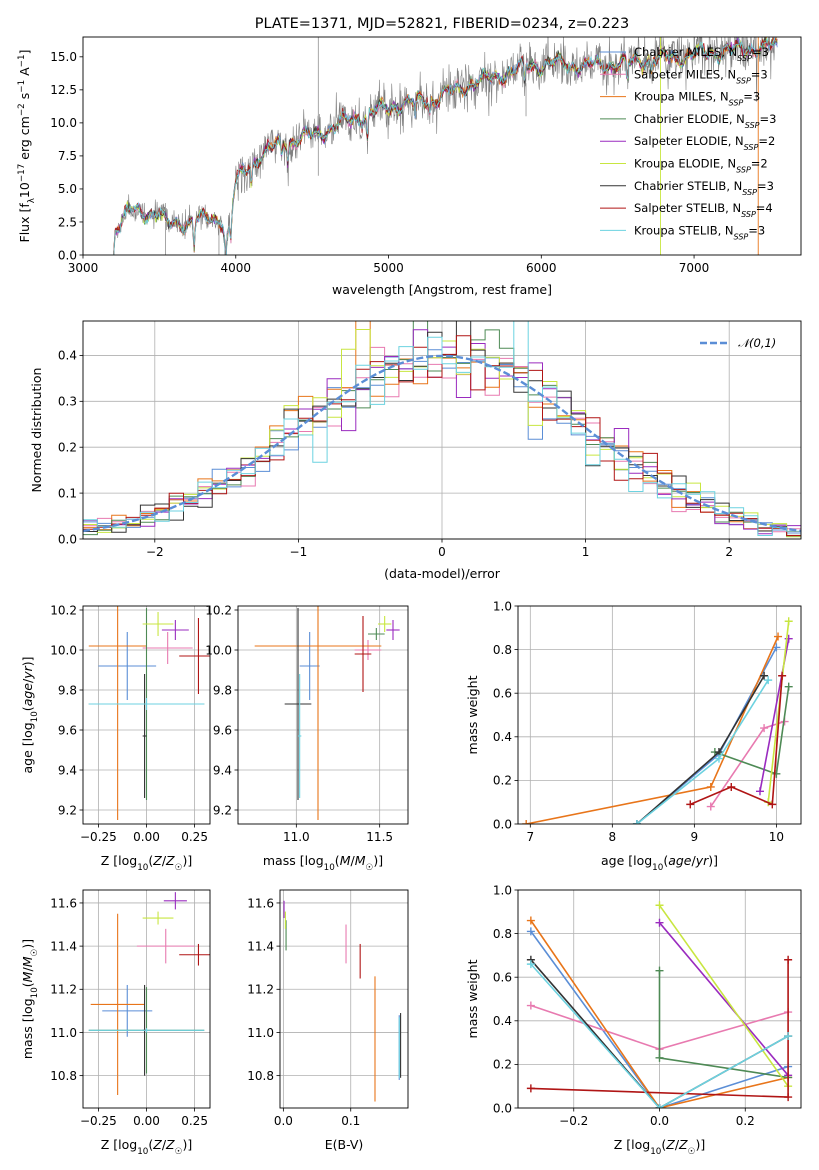 The width and height of the screenshot is (819, 1170). I want to click on x-tick-label: 1, so click(586, 552).